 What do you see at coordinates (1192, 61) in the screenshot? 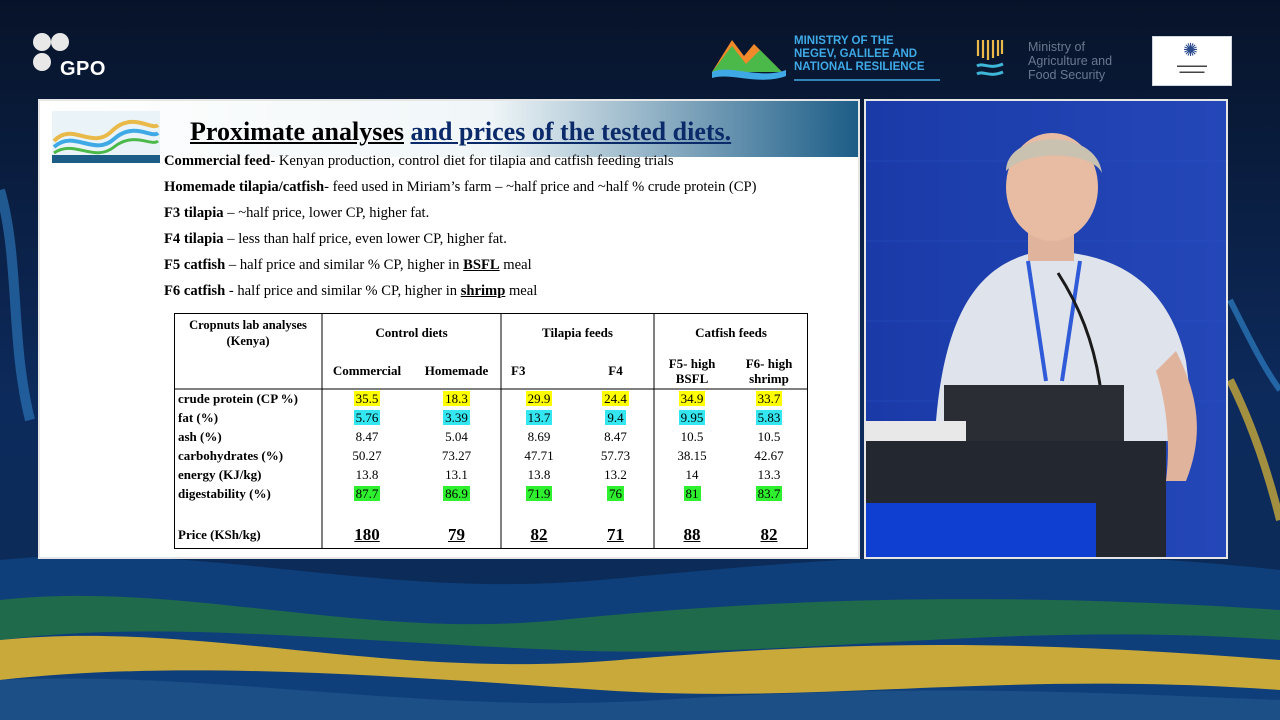
I see `partner-logo: ✺ ▬▬▬▬▬▬ ▬▬▬▬▬` at bounding box center [1192, 61].